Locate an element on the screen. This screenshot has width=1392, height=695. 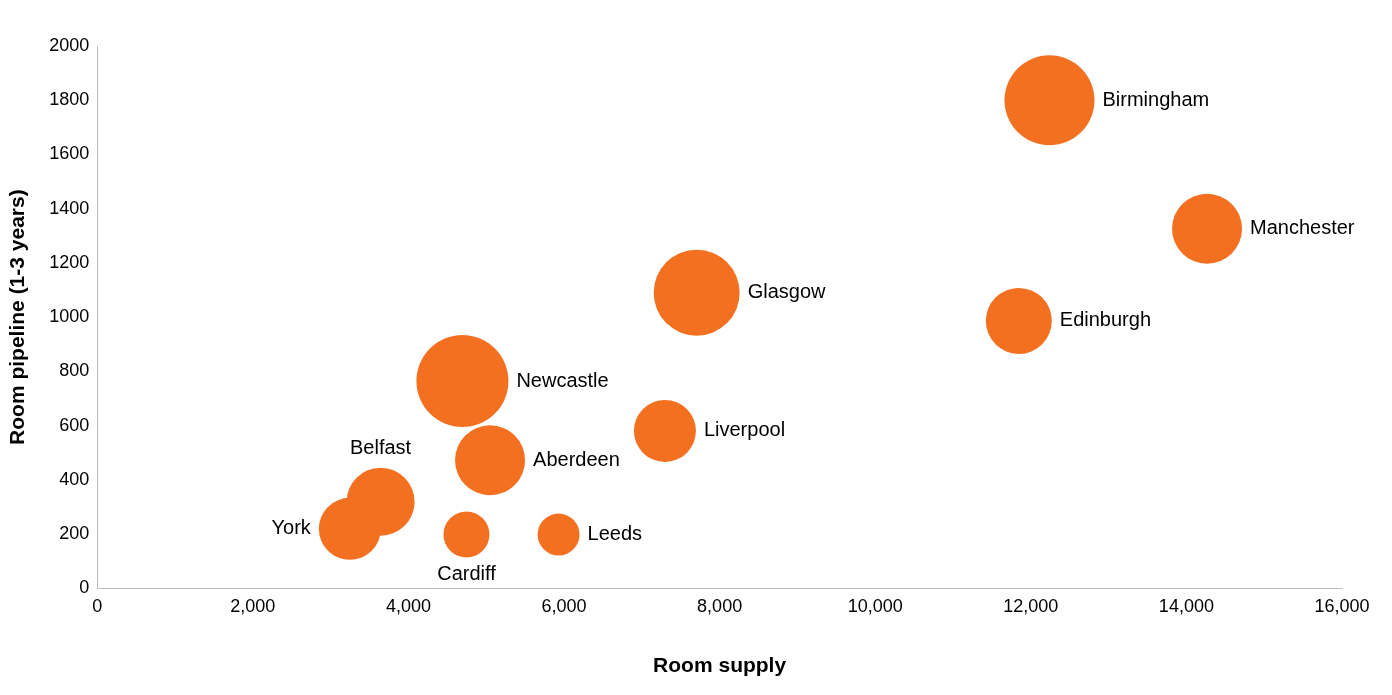
y-axis-title: Room pipeline (1-3 years) is located at coordinates (17, 317).